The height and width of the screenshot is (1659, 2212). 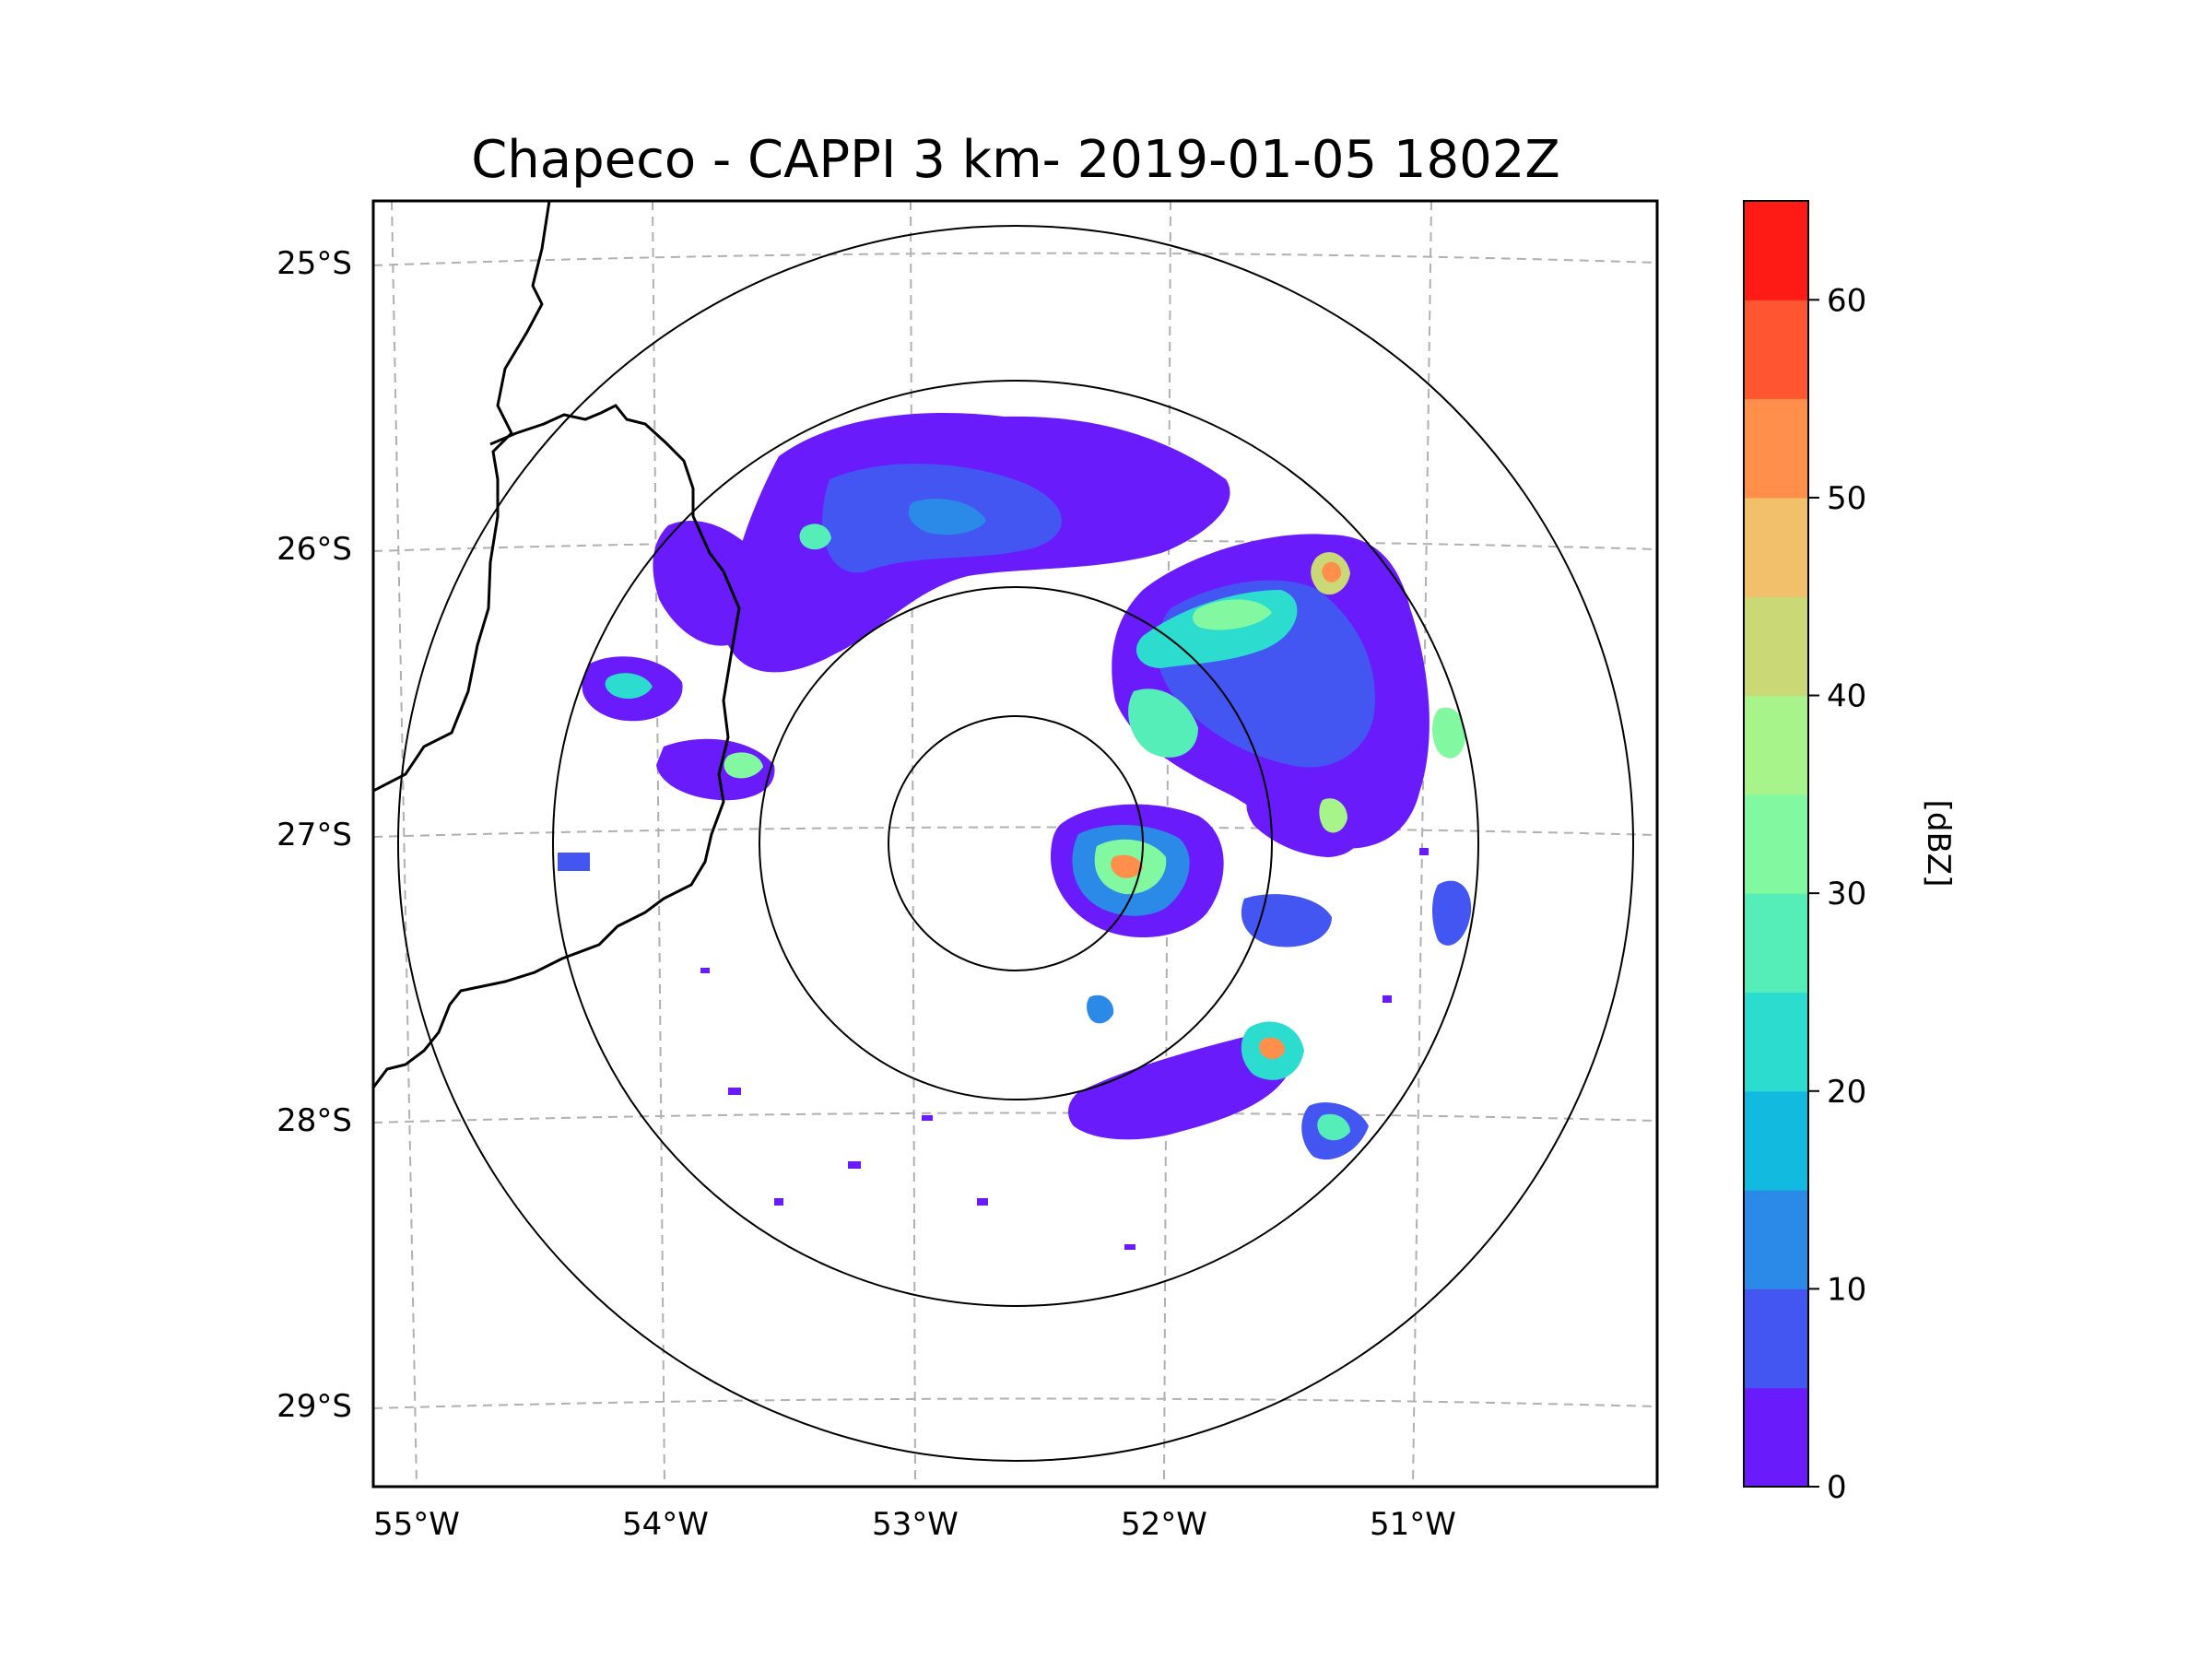 I want to click on lon-tick-labels: 55°W 54°W 53°W 52°W 51°W, so click(x=914, y=1524).